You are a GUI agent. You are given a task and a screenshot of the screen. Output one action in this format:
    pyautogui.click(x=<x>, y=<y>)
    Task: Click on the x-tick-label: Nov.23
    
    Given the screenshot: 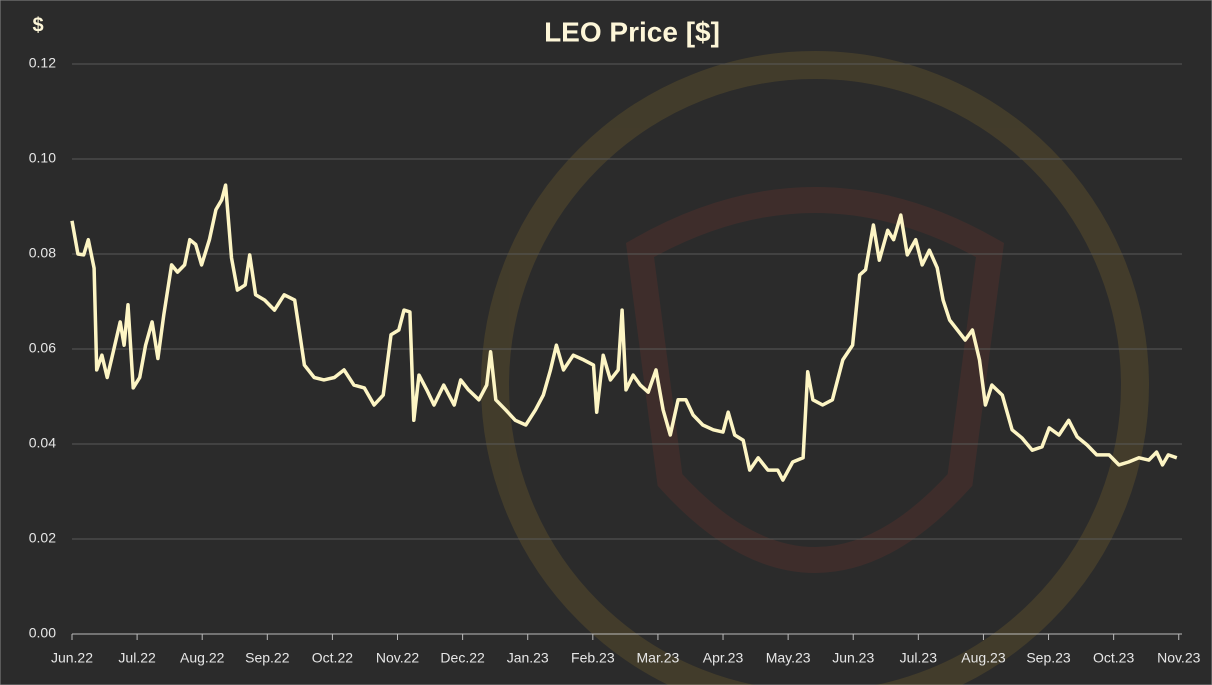 What is the action you would take?
    pyautogui.click(x=1179, y=658)
    